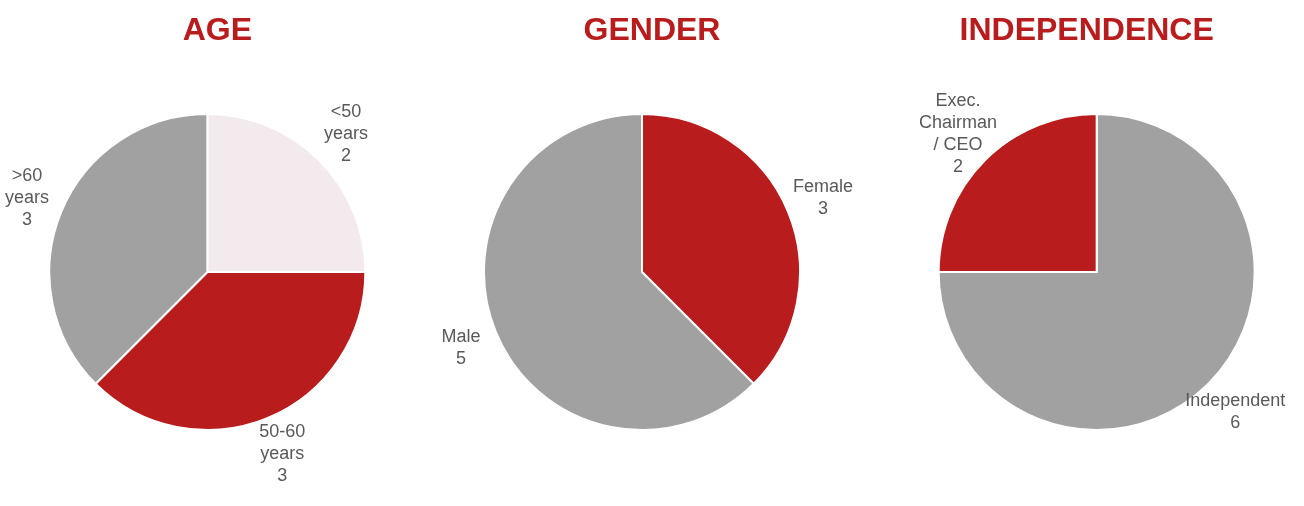  I want to click on slice-label: Exec. Chairman / CEO, so click(958, 122).